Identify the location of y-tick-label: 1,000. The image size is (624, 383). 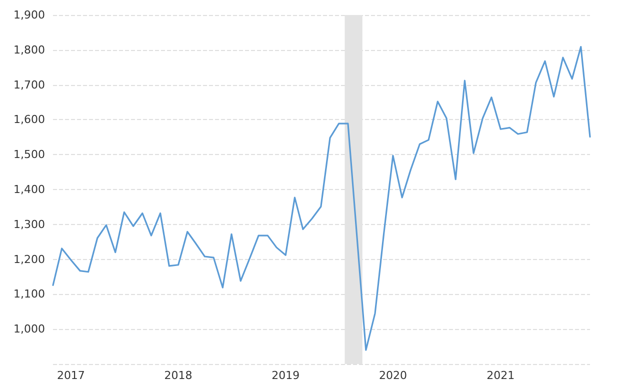
(29, 329).